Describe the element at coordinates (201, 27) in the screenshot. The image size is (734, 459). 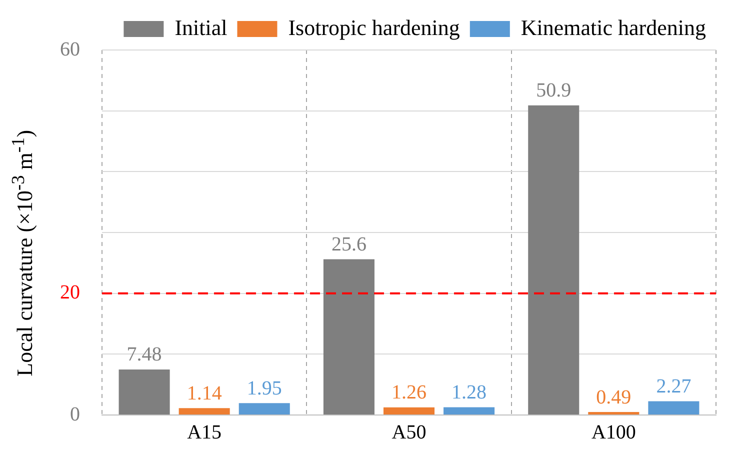
I see `legend-label: Initial` at that location.